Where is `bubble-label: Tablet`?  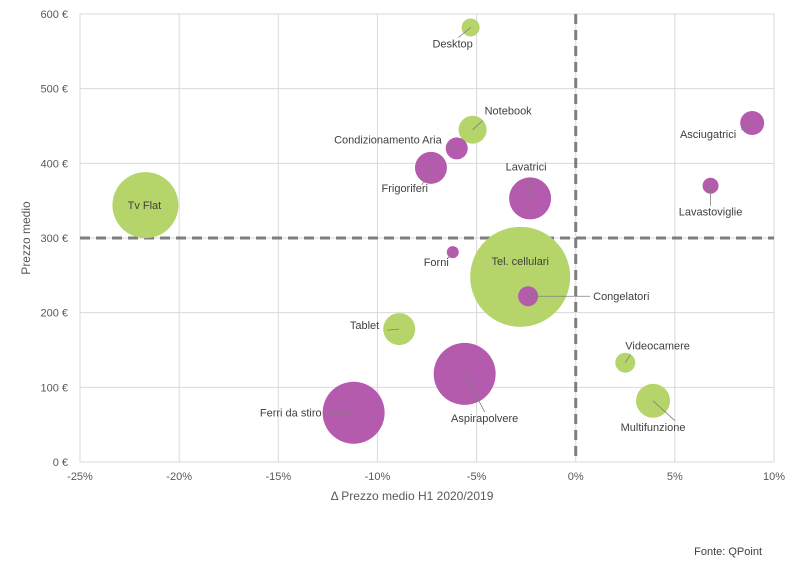 bubble-label: Tablet is located at coordinates (364, 326).